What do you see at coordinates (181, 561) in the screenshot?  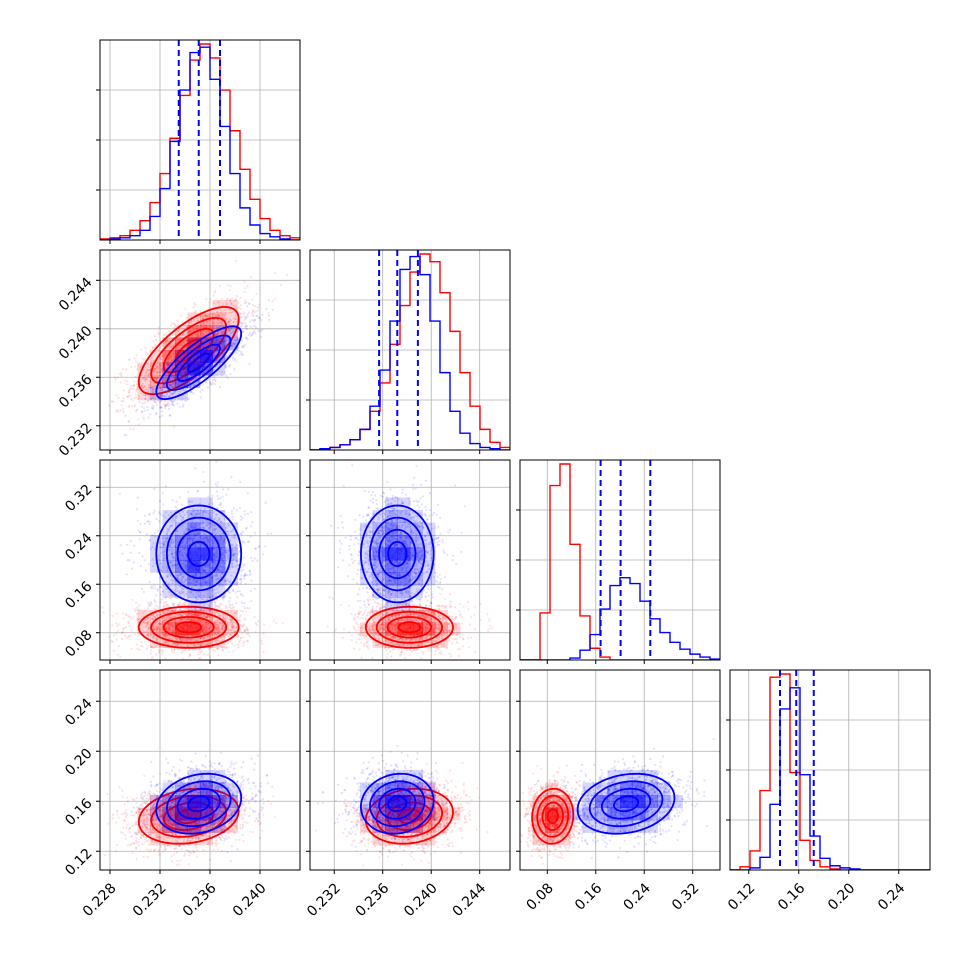 I see `panel-2-0: 0.080.160.240.32` at bounding box center [181, 561].